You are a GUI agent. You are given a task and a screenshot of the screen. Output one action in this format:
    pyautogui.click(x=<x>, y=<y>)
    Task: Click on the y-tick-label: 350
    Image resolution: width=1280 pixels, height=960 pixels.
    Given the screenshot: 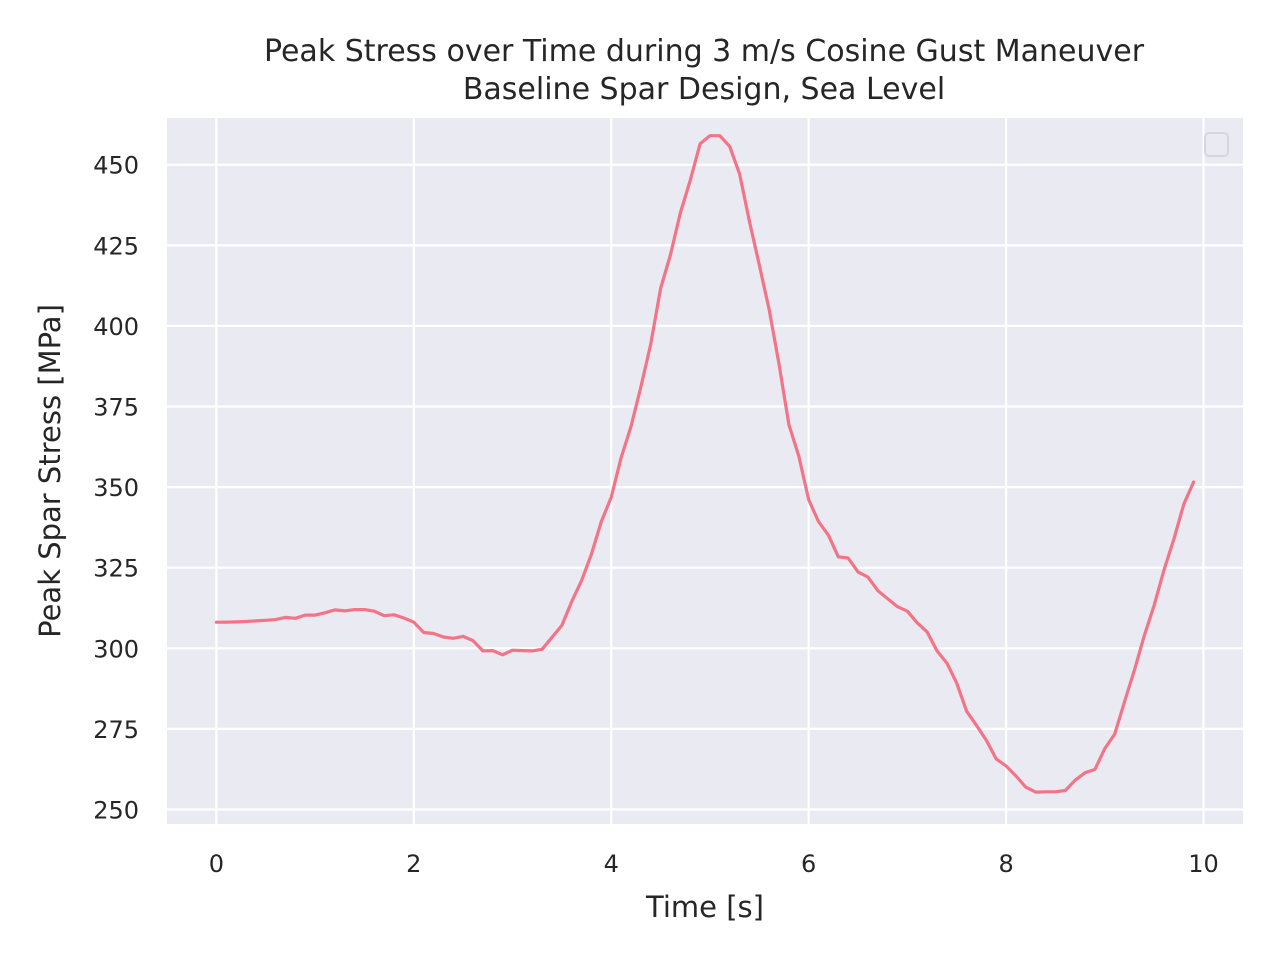 What is the action you would take?
    pyautogui.click(x=116, y=488)
    